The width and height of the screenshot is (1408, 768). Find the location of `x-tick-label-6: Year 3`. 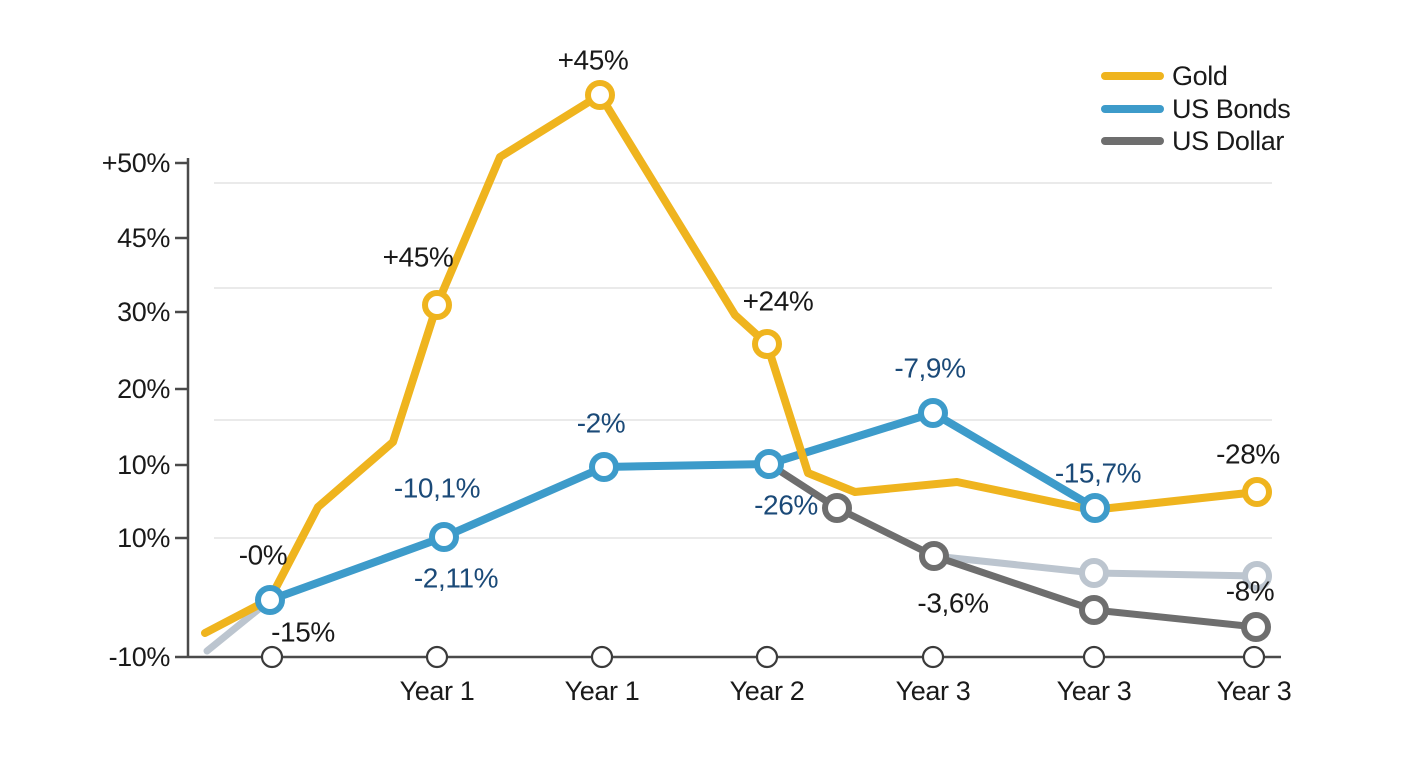

x-tick-label-6: Year 3 is located at coordinates (1254, 691).